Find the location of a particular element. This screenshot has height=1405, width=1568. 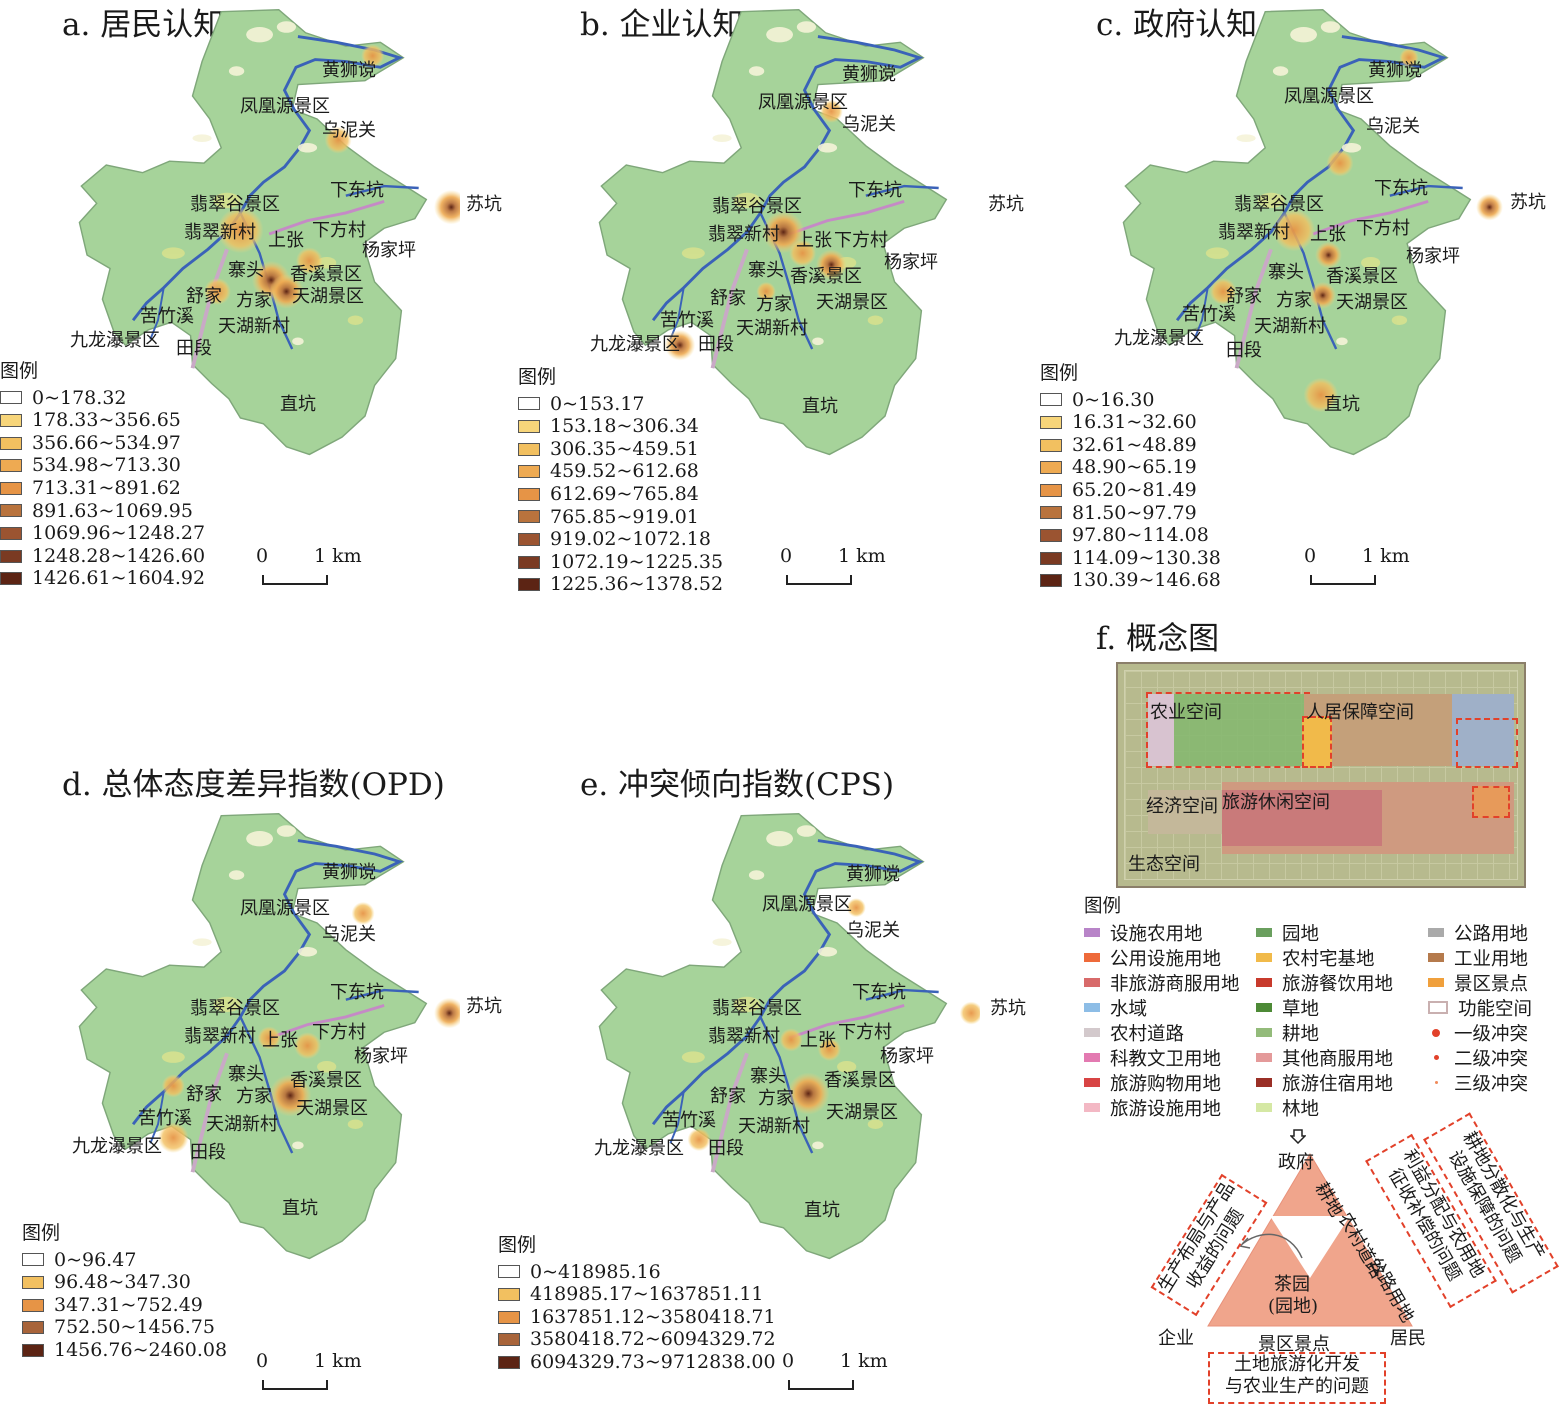

concept-legend-label: 公用设施用地 is located at coordinates (1166, 959).